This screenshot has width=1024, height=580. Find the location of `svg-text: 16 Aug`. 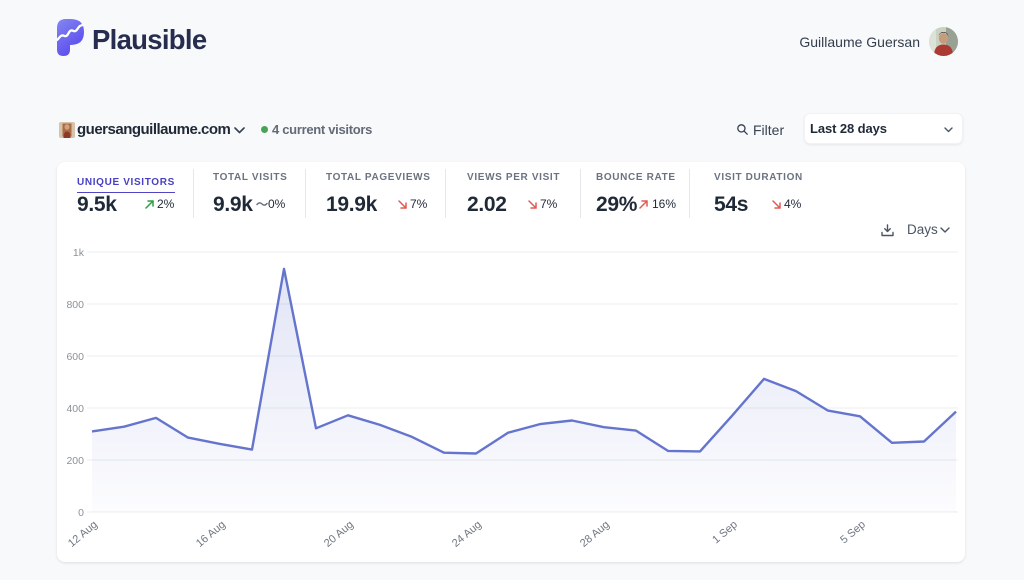

svg-text: 16 Aug is located at coordinates (211, 534).